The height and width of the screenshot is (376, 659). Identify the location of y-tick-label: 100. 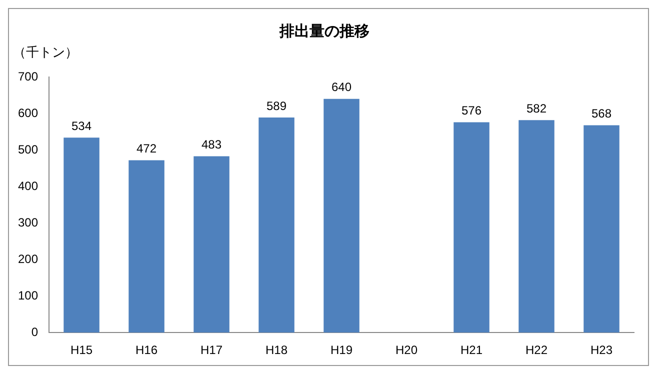
(28, 295).